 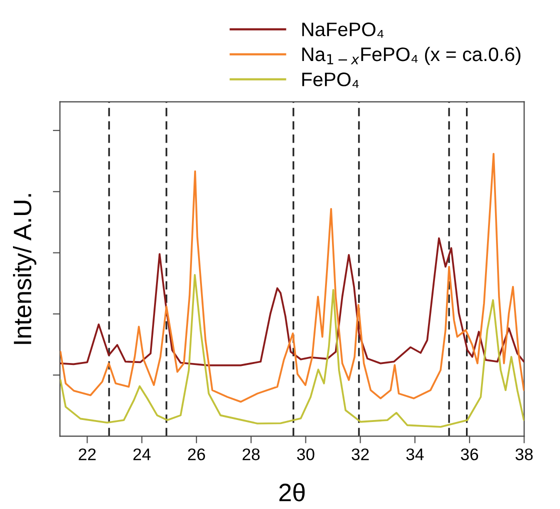 I want to click on x-tick-label: 30, so click(x=305, y=454).